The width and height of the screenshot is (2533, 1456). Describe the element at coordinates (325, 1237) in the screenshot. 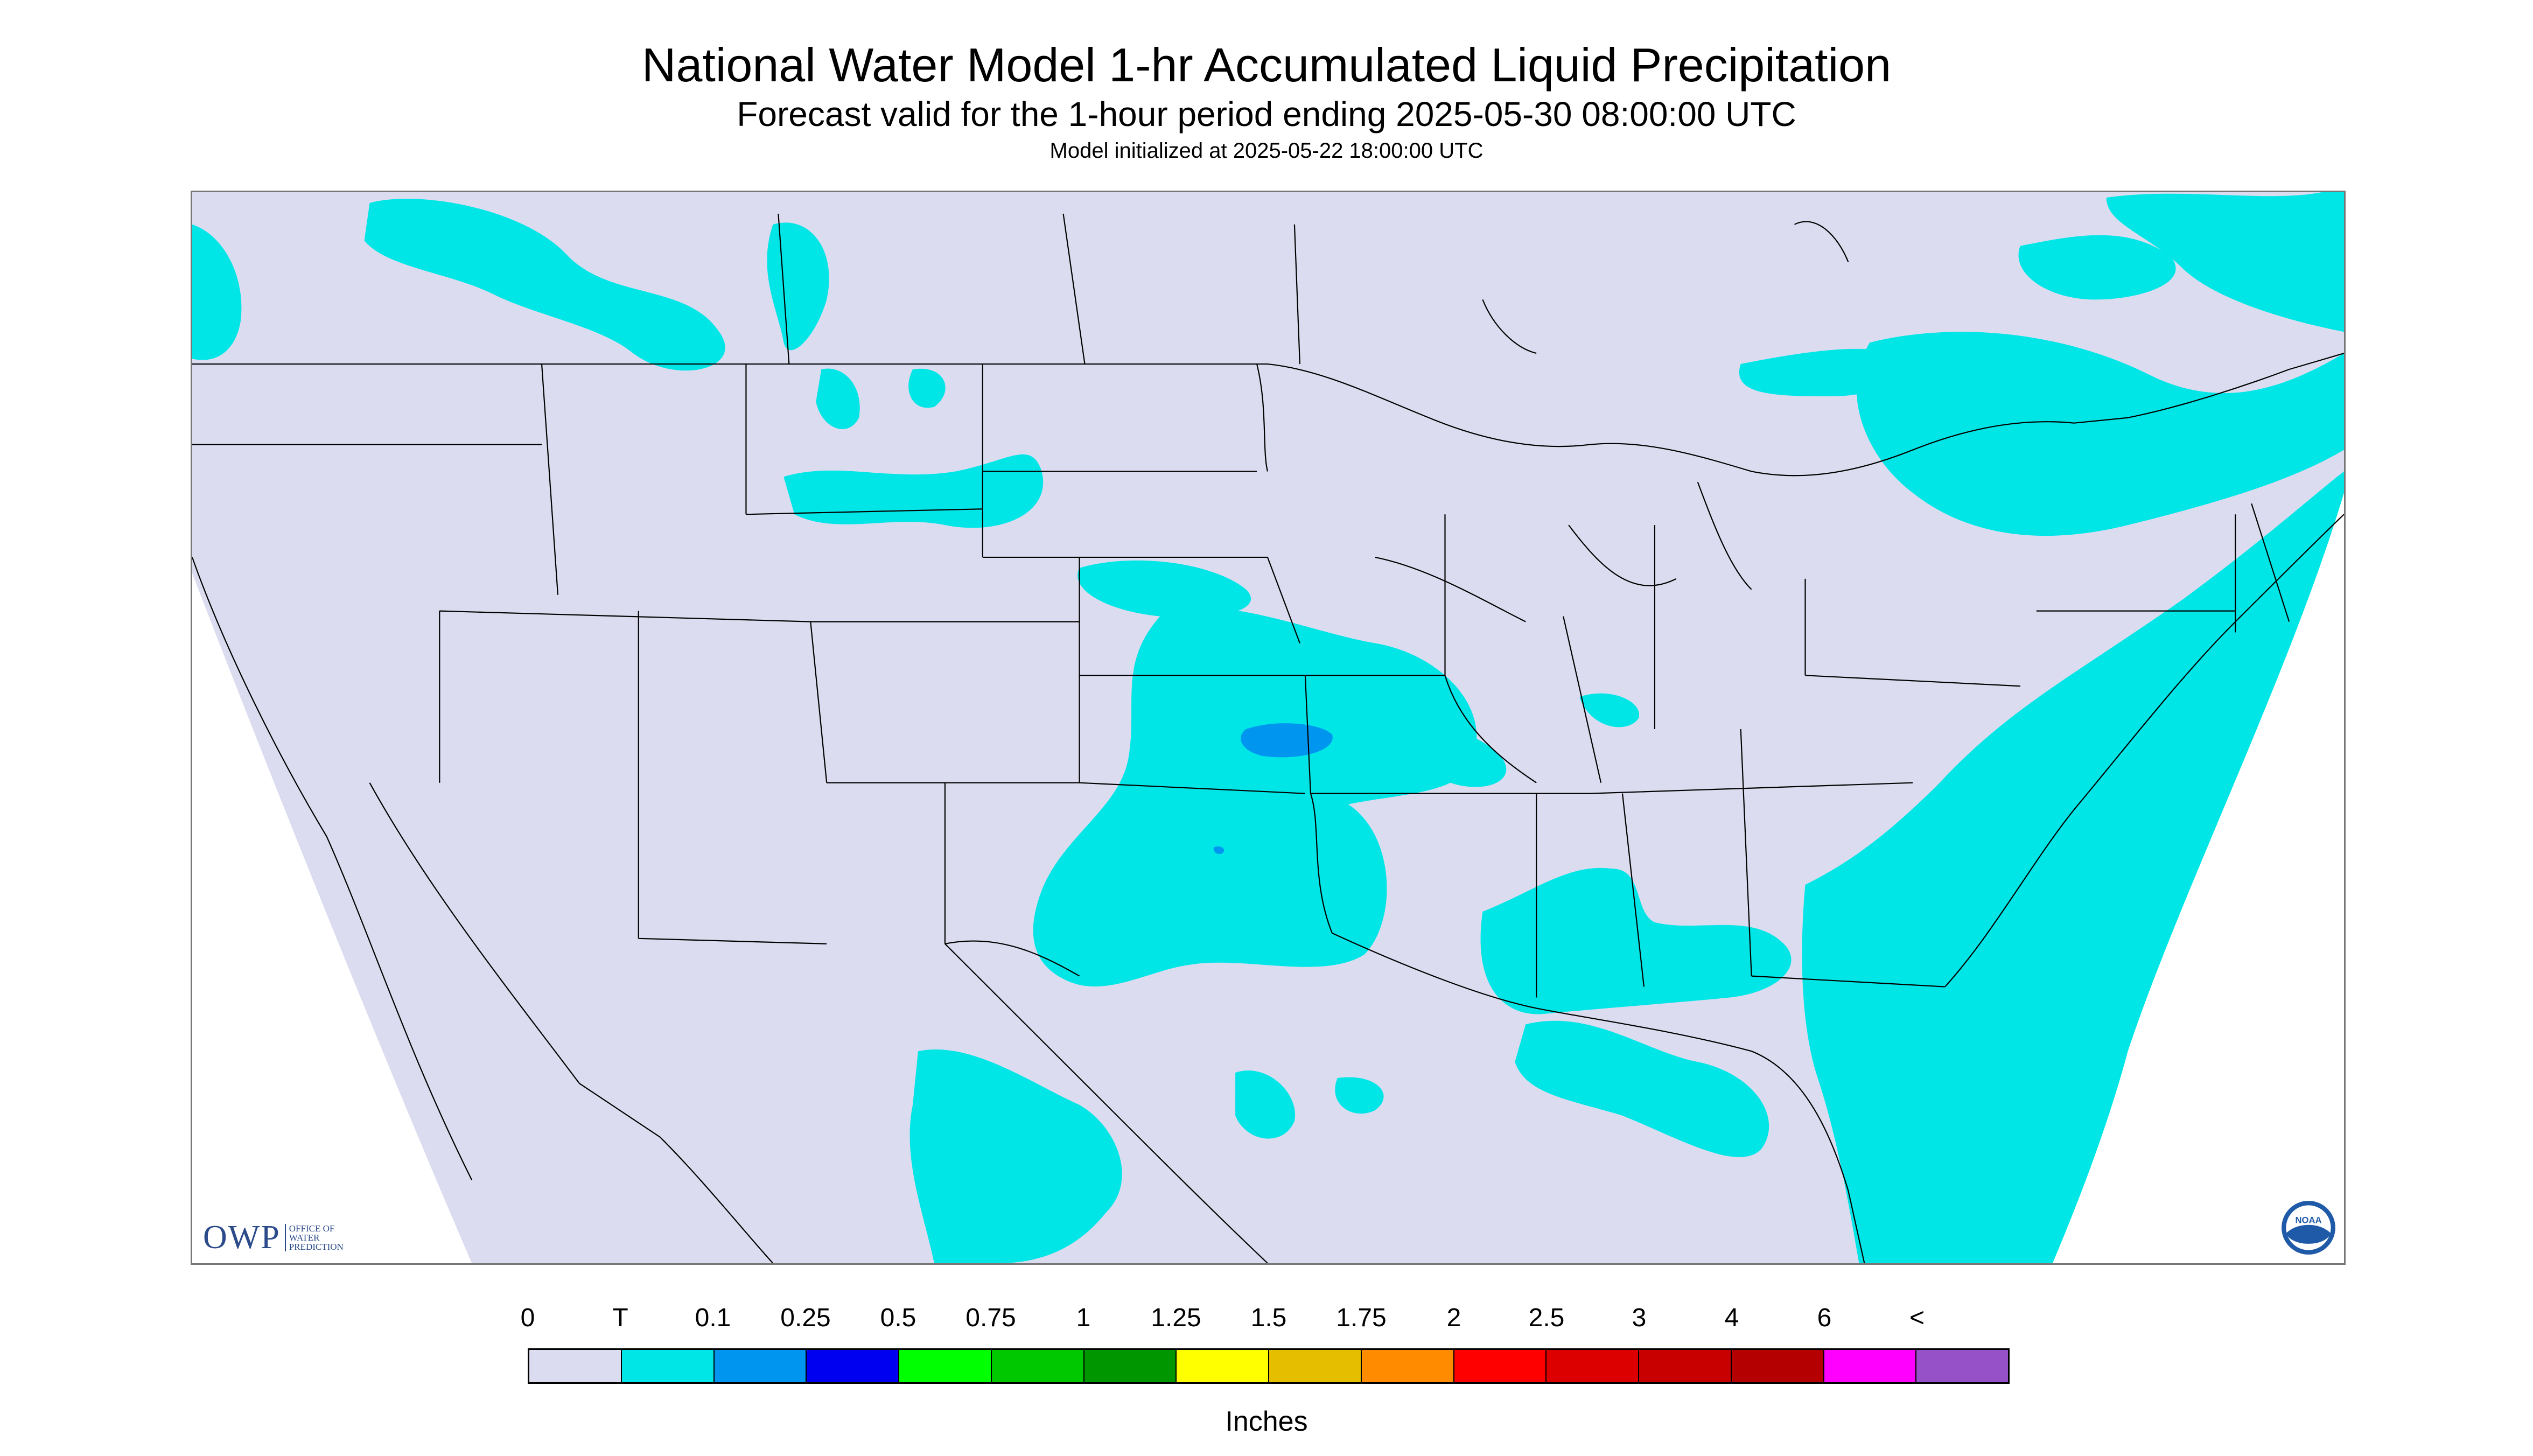

I see `owp-subtext: OFFICE OF WATER PREDICTION` at that location.